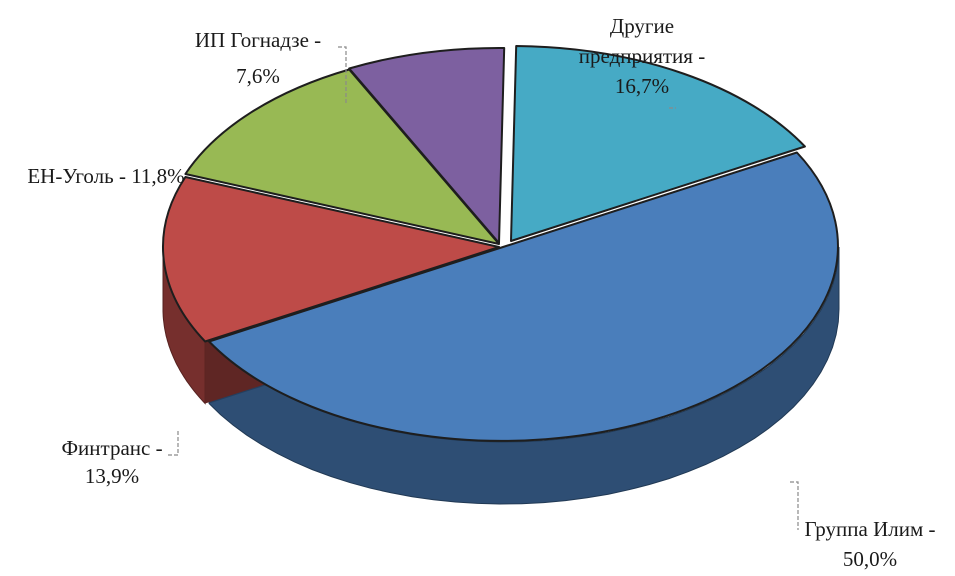 This screenshot has width=955, height=576. Describe the element at coordinates (869, 529) in the screenshot. I see `slice-label-line: Группа Илим -` at that location.